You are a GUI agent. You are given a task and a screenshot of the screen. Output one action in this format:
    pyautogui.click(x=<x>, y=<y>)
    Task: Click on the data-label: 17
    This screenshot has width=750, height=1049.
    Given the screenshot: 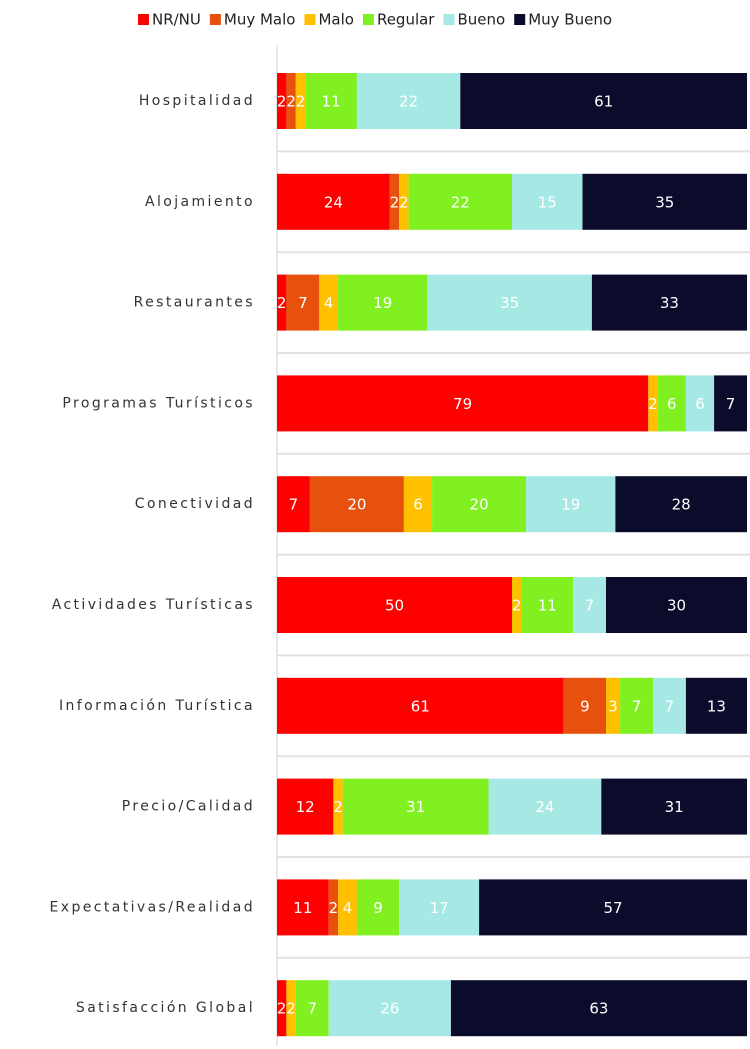 What is the action you would take?
    pyautogui.click(x=439, y=908)
    